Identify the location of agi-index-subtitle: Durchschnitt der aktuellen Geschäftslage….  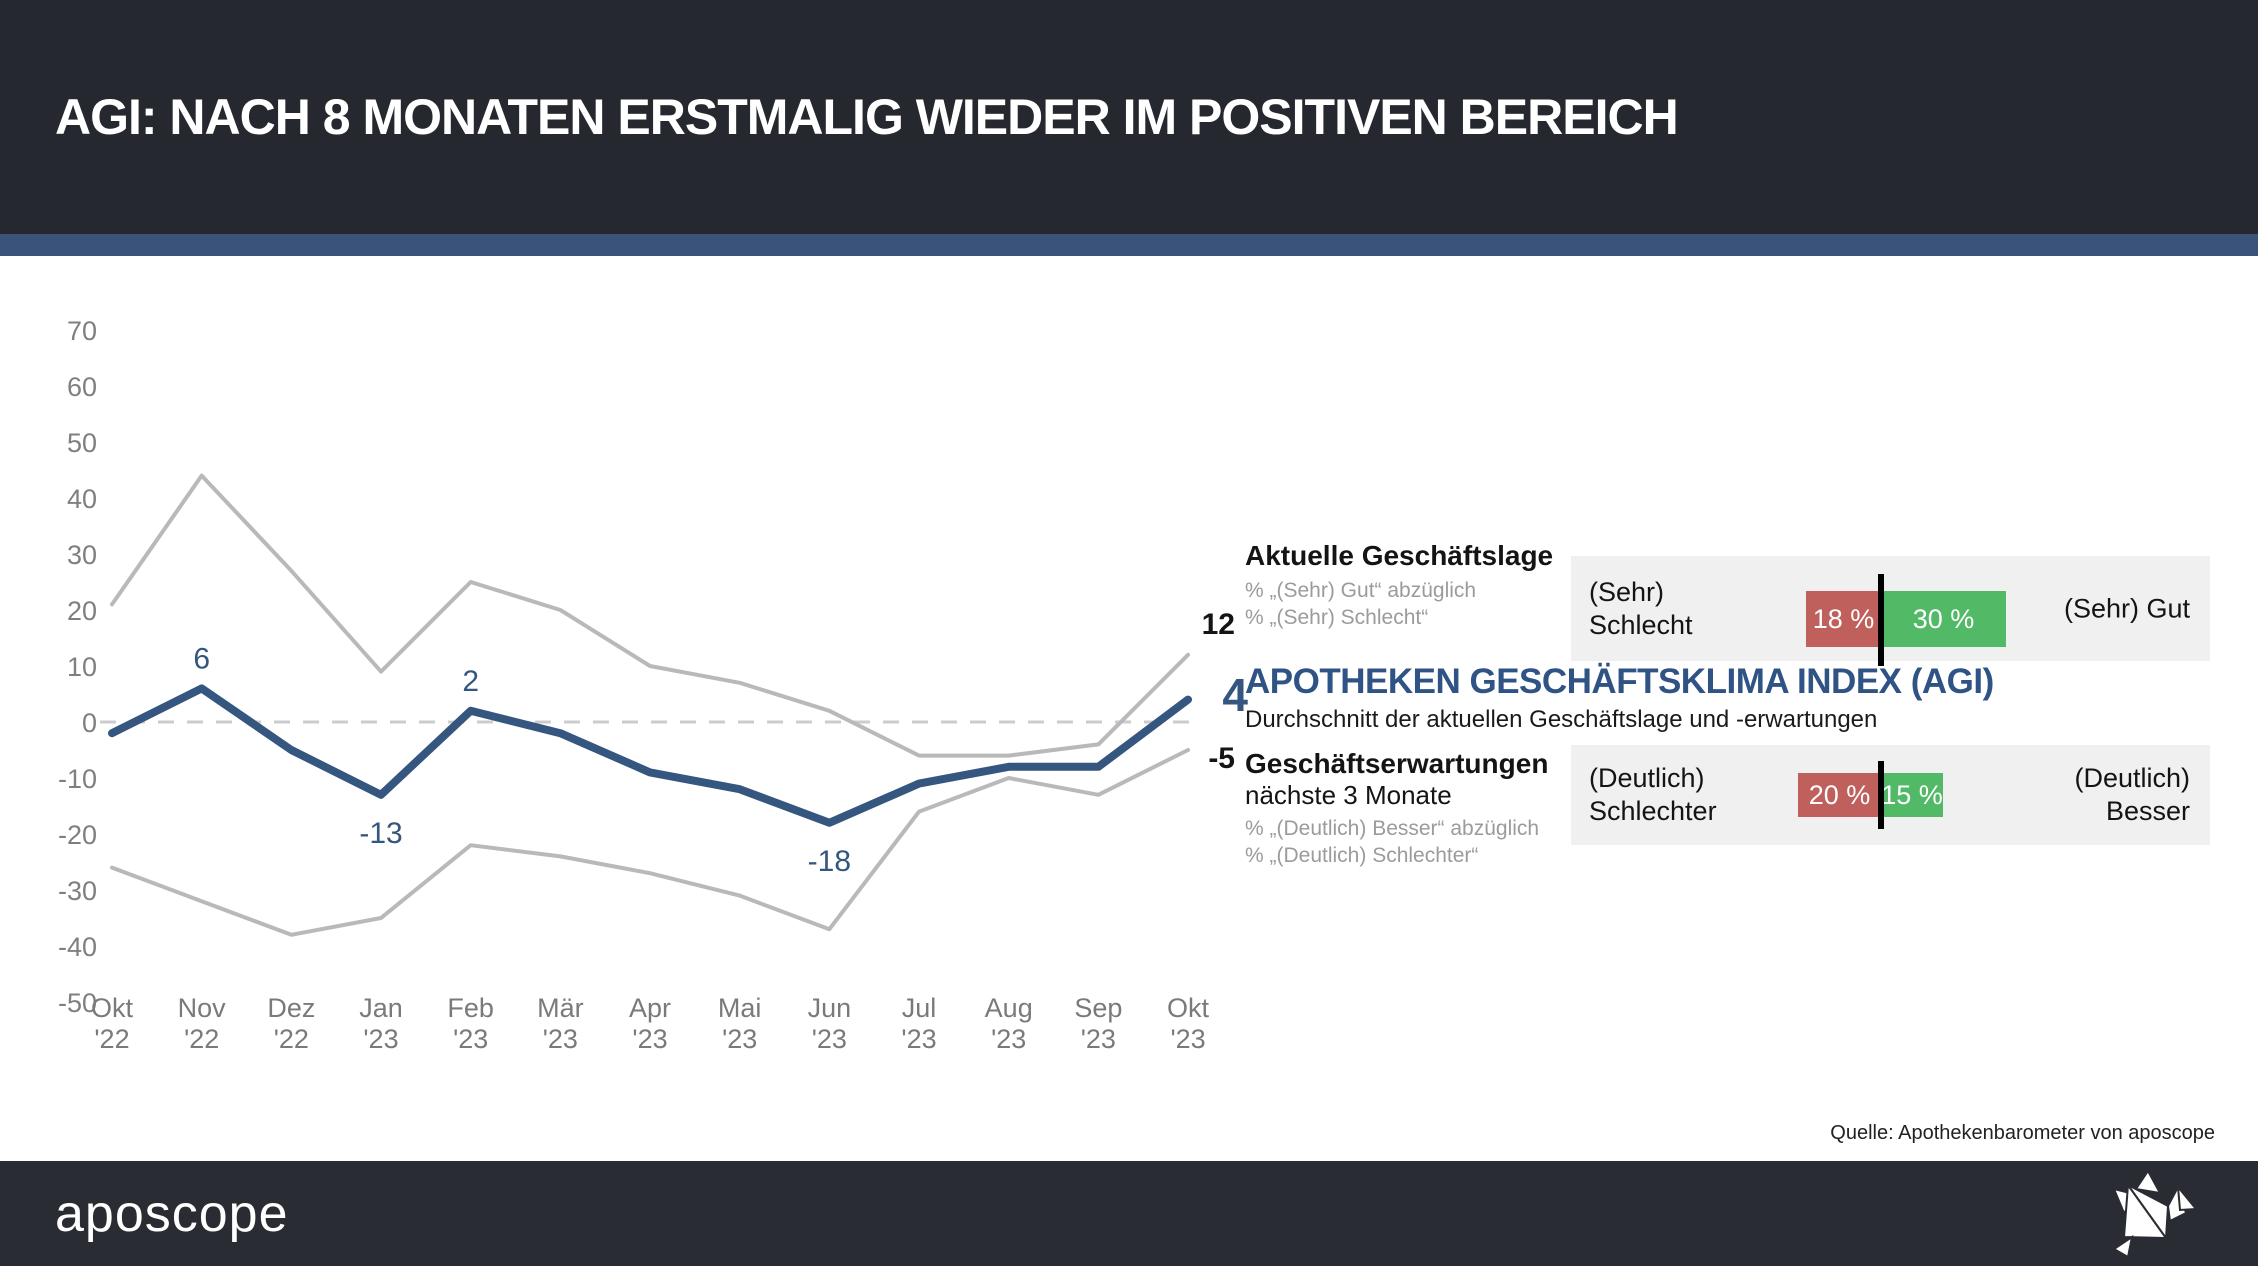
(1561, 719).